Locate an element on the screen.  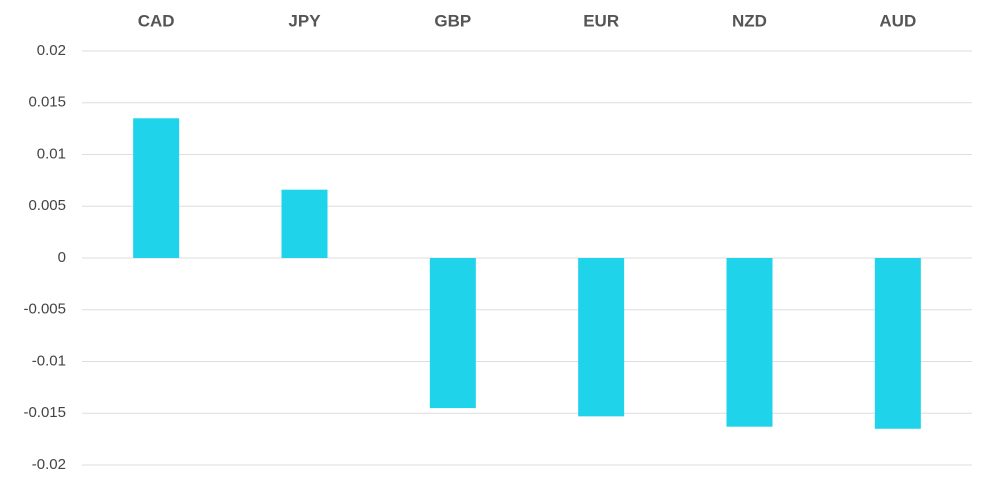
y-tick-label: 0.015 is located at coordinates (47, 102).